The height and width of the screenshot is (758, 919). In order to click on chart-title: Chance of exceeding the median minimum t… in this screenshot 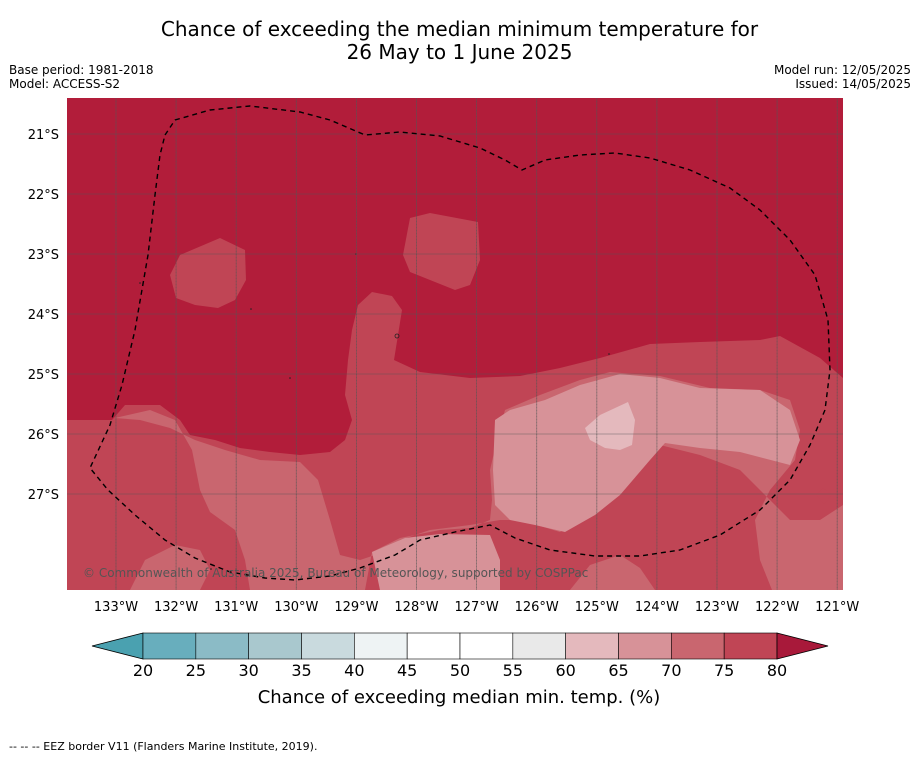, I will do `click(459, 41)`.